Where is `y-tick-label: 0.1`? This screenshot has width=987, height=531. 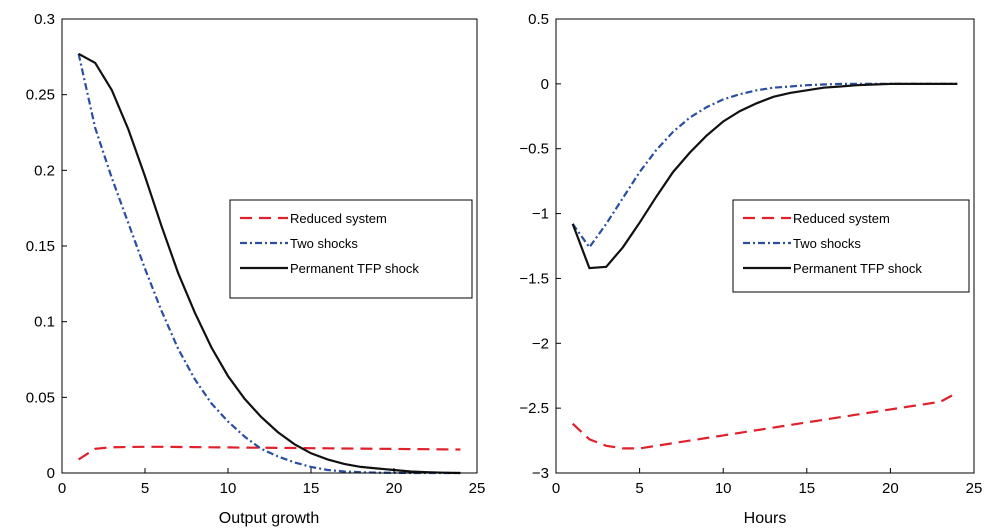
y-tick-label: 0.1 is located at coordinates (44, 322).